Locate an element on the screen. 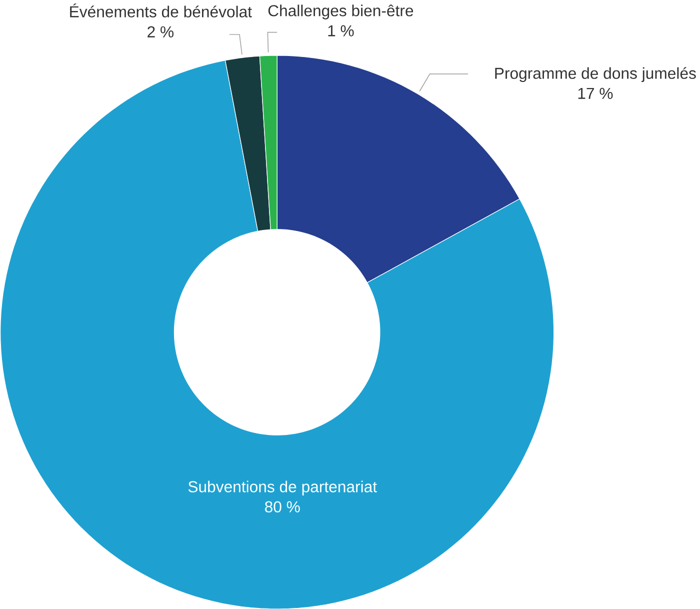 This screenshot has height=609, width=700. data-label: 80 % is located at coordinates (282, 506).